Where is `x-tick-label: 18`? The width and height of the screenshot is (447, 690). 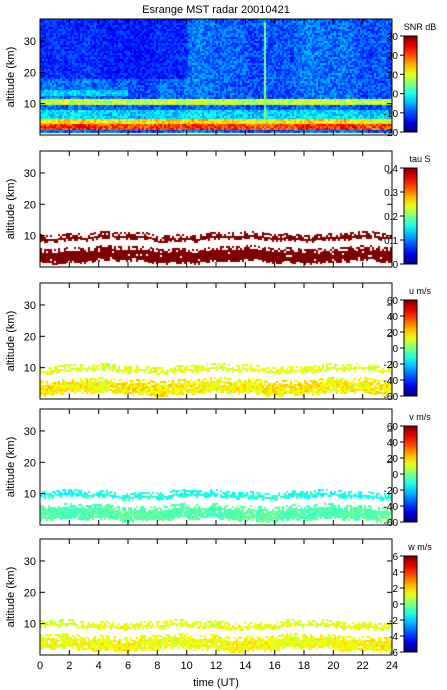
x-tick-label: 18 is located at coordinates (304, 666).